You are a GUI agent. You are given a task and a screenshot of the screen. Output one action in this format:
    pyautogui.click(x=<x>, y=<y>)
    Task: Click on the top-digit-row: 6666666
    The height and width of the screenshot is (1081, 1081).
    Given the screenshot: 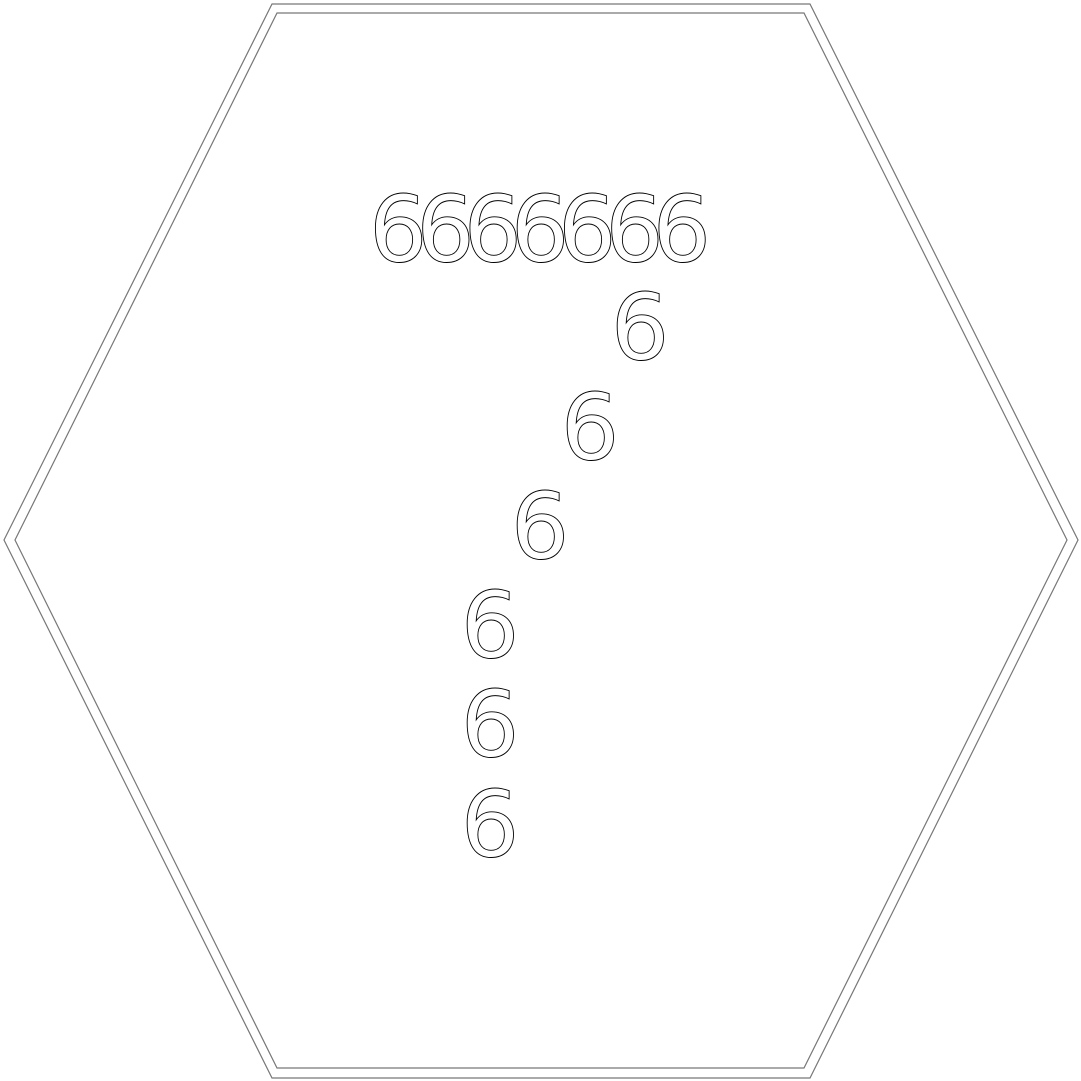 What is the action you would take?
    pyautogui.click(x=540, y=229)
    